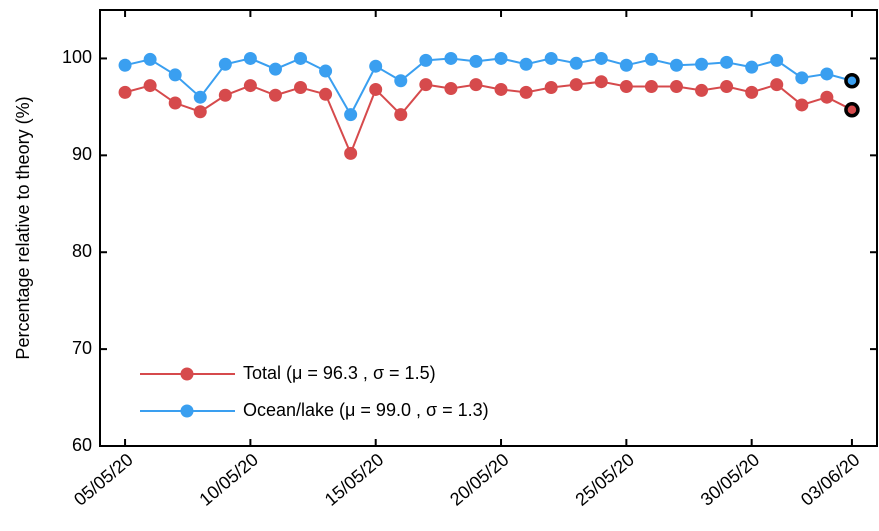 This screenshot has height=531, width=879. What do you see at coordinates (77, 57) in the screenshot?
I see `y-tick-label: 100` at bounding box center [77, 57].